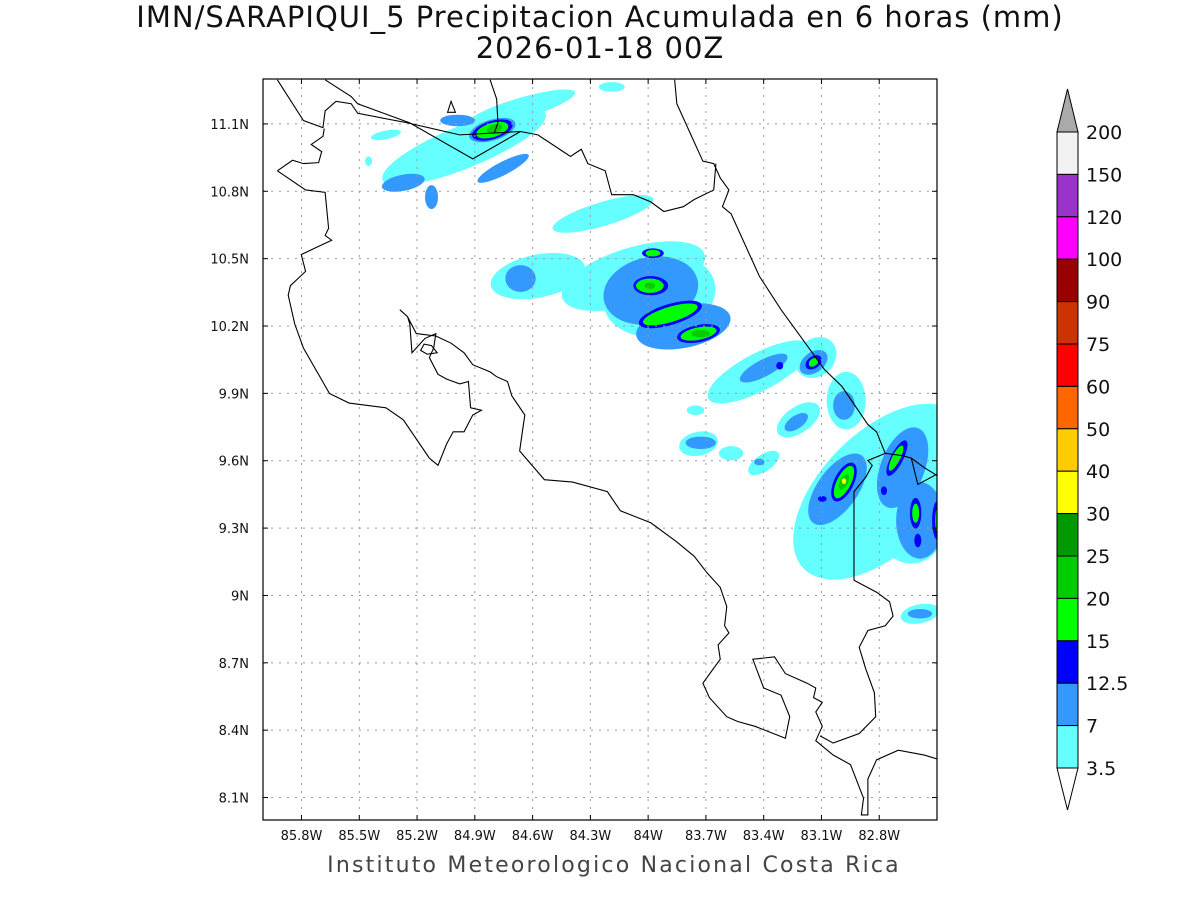  Describe the element at coordinates (229, 125) in the screenshot. I see `y-tick-label: 11.1N` at that location.